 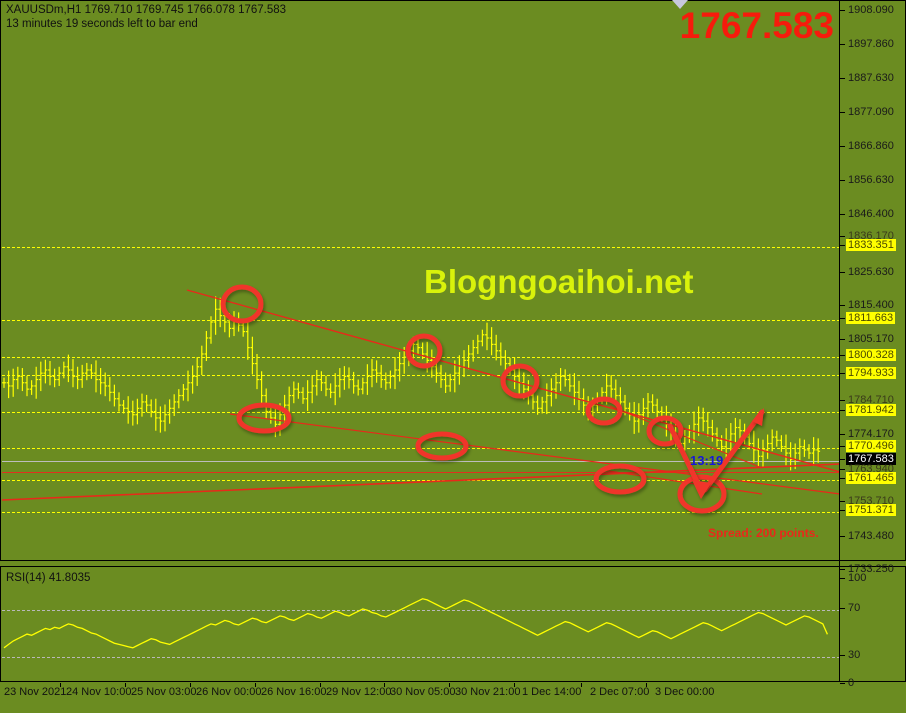 I want to click on price-axis-label: 1794.933, so click(x=871, y=373).